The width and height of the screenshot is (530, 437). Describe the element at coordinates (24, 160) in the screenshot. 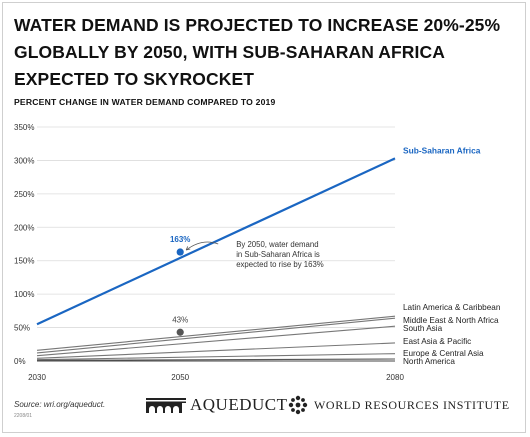

I see `y-tick-label: 300%` at that location.